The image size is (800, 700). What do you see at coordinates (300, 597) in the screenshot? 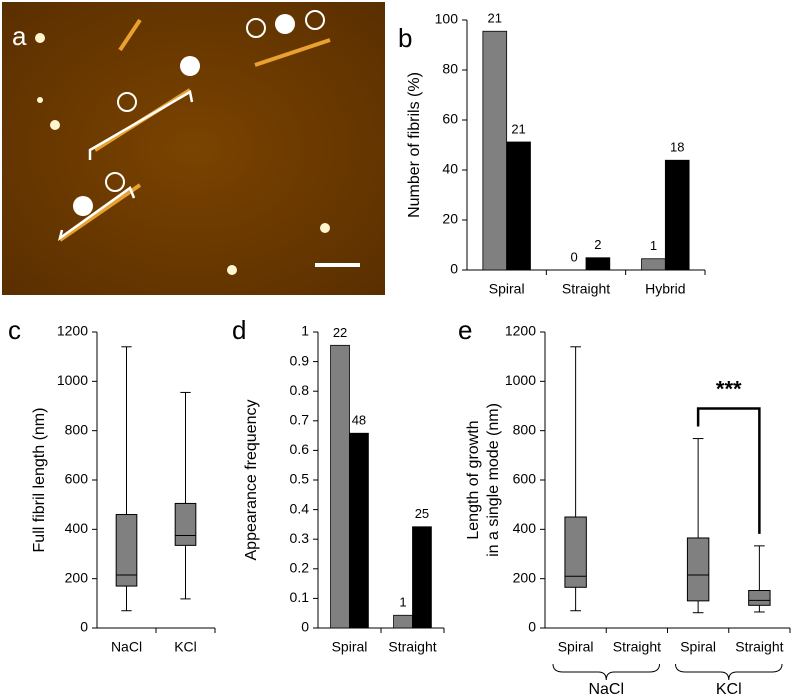
I see `y-tick-label: 0.1` at bounding box center [300, 597].